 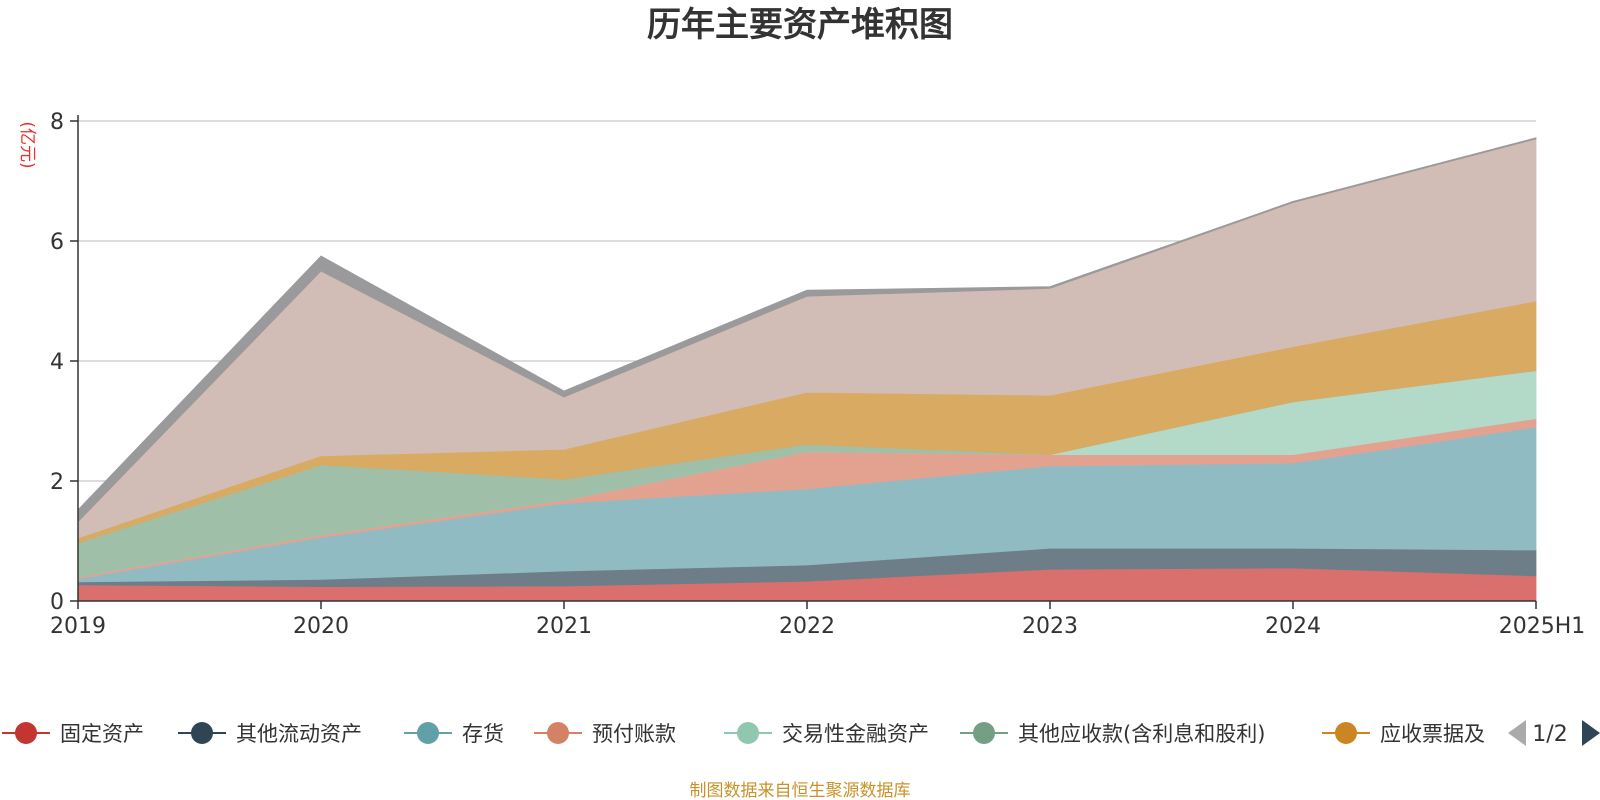 I want to click on legend-label: 交易性金融资产, so click(x=855, y=734).